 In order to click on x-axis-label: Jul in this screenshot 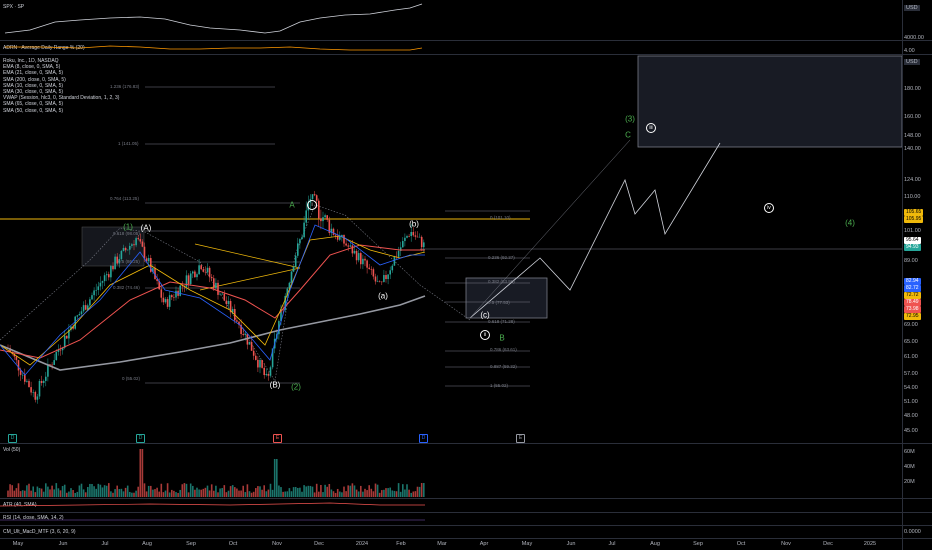, I will do `click(612, 544)`.